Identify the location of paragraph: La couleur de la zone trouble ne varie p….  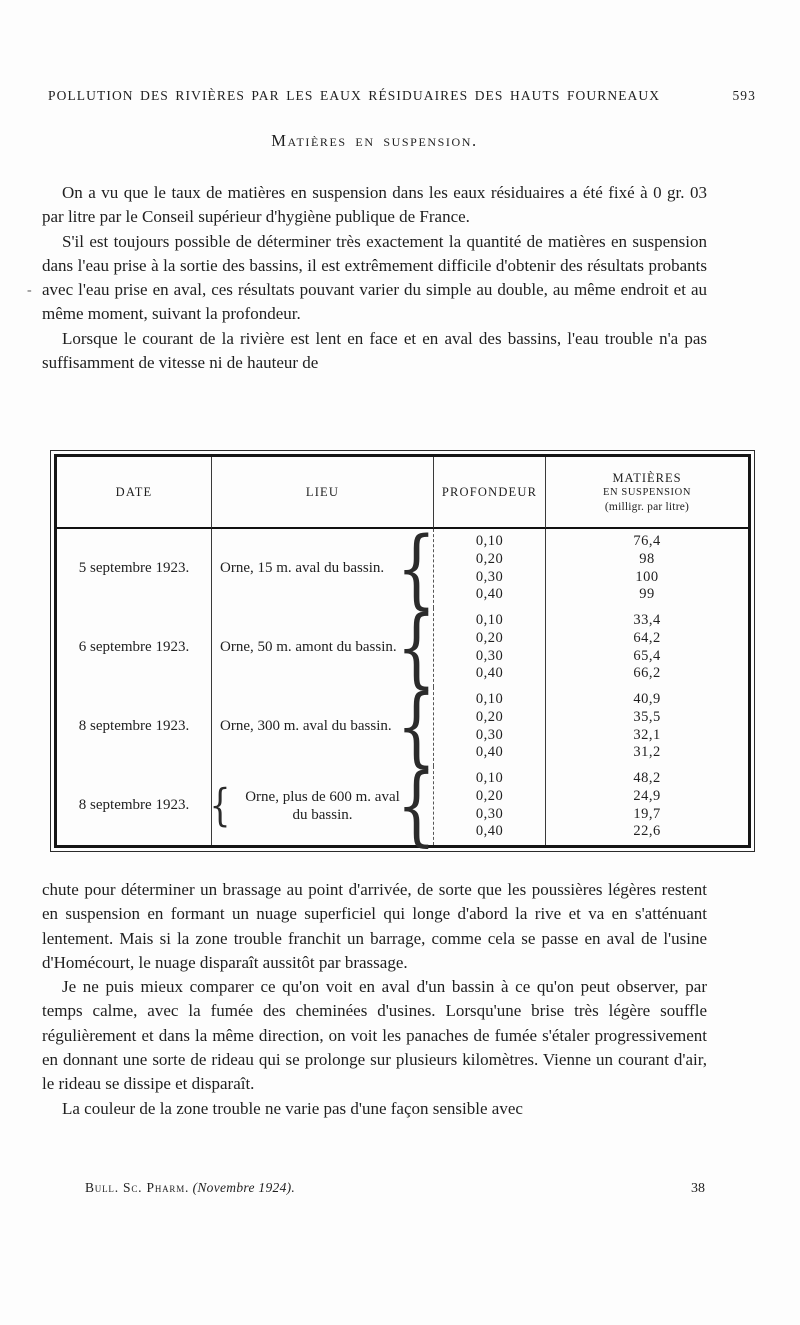
(292, 1108).